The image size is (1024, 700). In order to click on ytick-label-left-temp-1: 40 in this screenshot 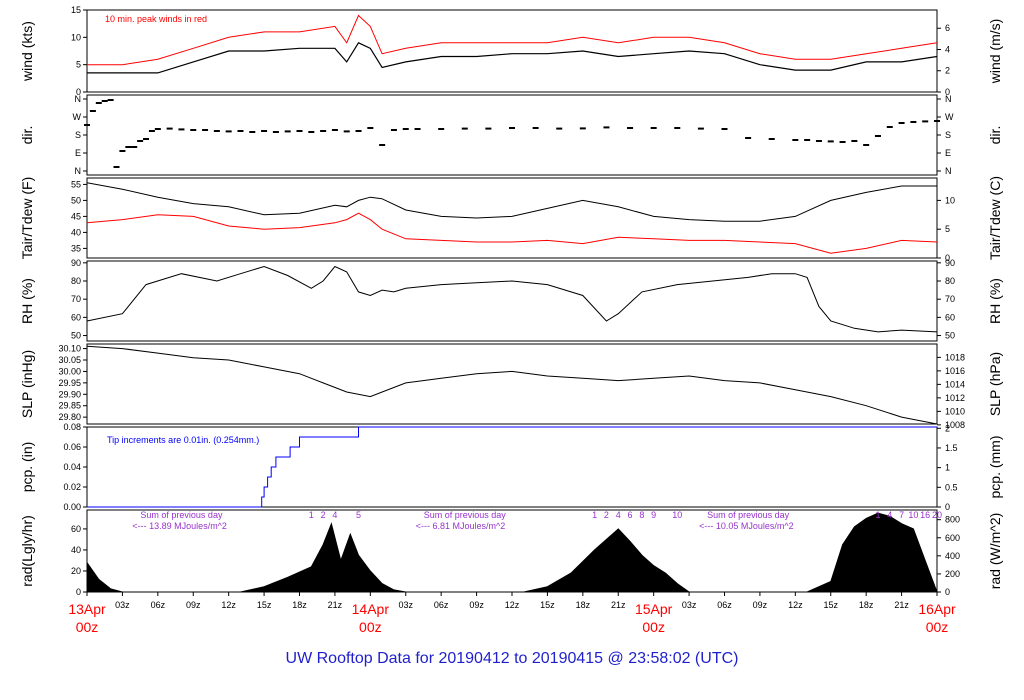, I will do `click(76, 232)`.